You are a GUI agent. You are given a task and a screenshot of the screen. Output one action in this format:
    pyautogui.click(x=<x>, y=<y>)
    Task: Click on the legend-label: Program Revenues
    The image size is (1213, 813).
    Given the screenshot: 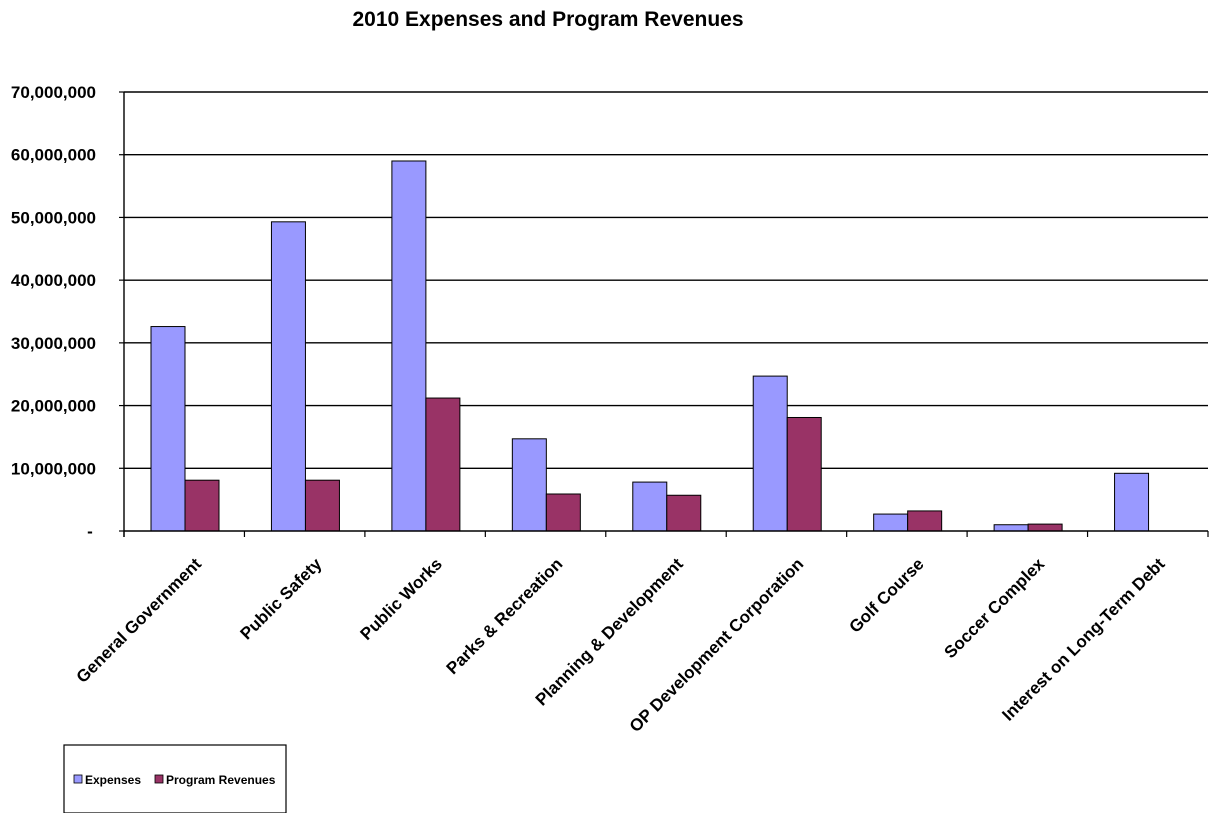 What is the action you would take?
    pyautogui.click(x=221, y=780)
    